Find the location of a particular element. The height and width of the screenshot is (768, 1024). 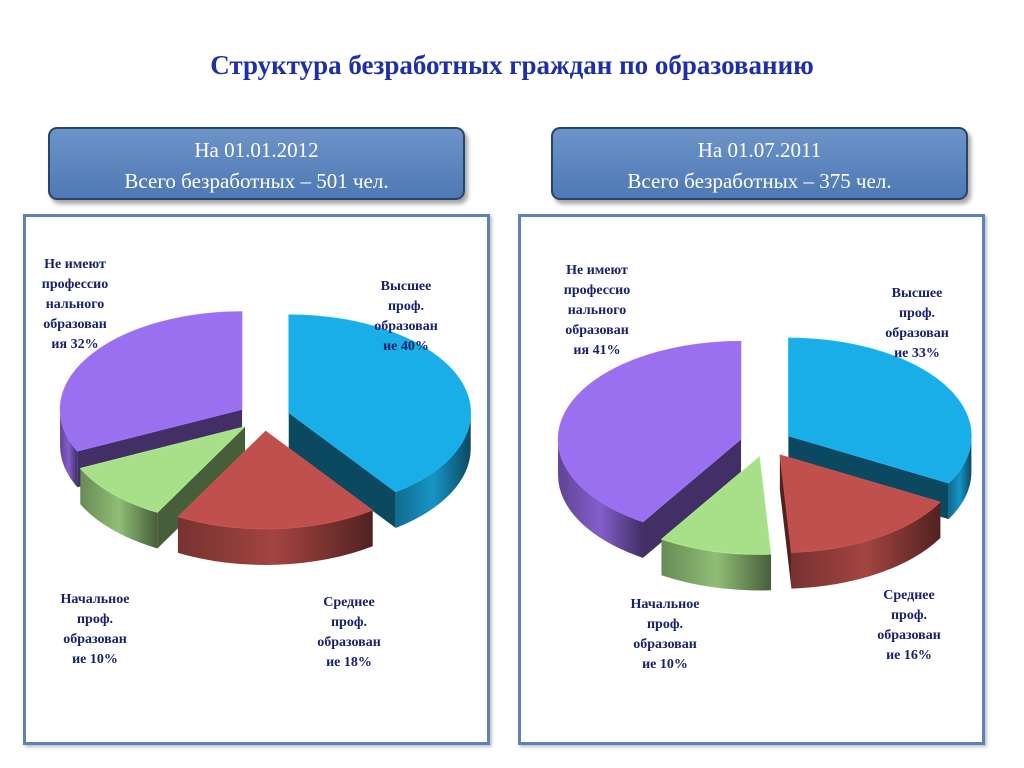

header-date: На 01.07.2011 is located at coordinates (759, 150).